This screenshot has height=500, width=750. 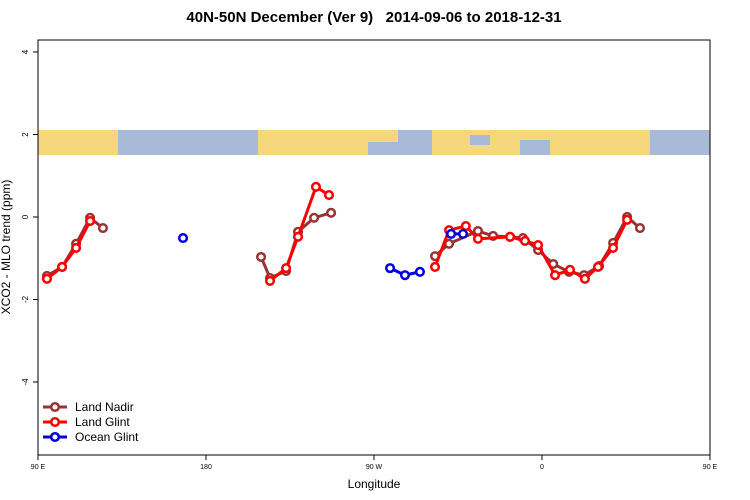 I want to click on y-tick-label: -4, so click(x=25, y=382).